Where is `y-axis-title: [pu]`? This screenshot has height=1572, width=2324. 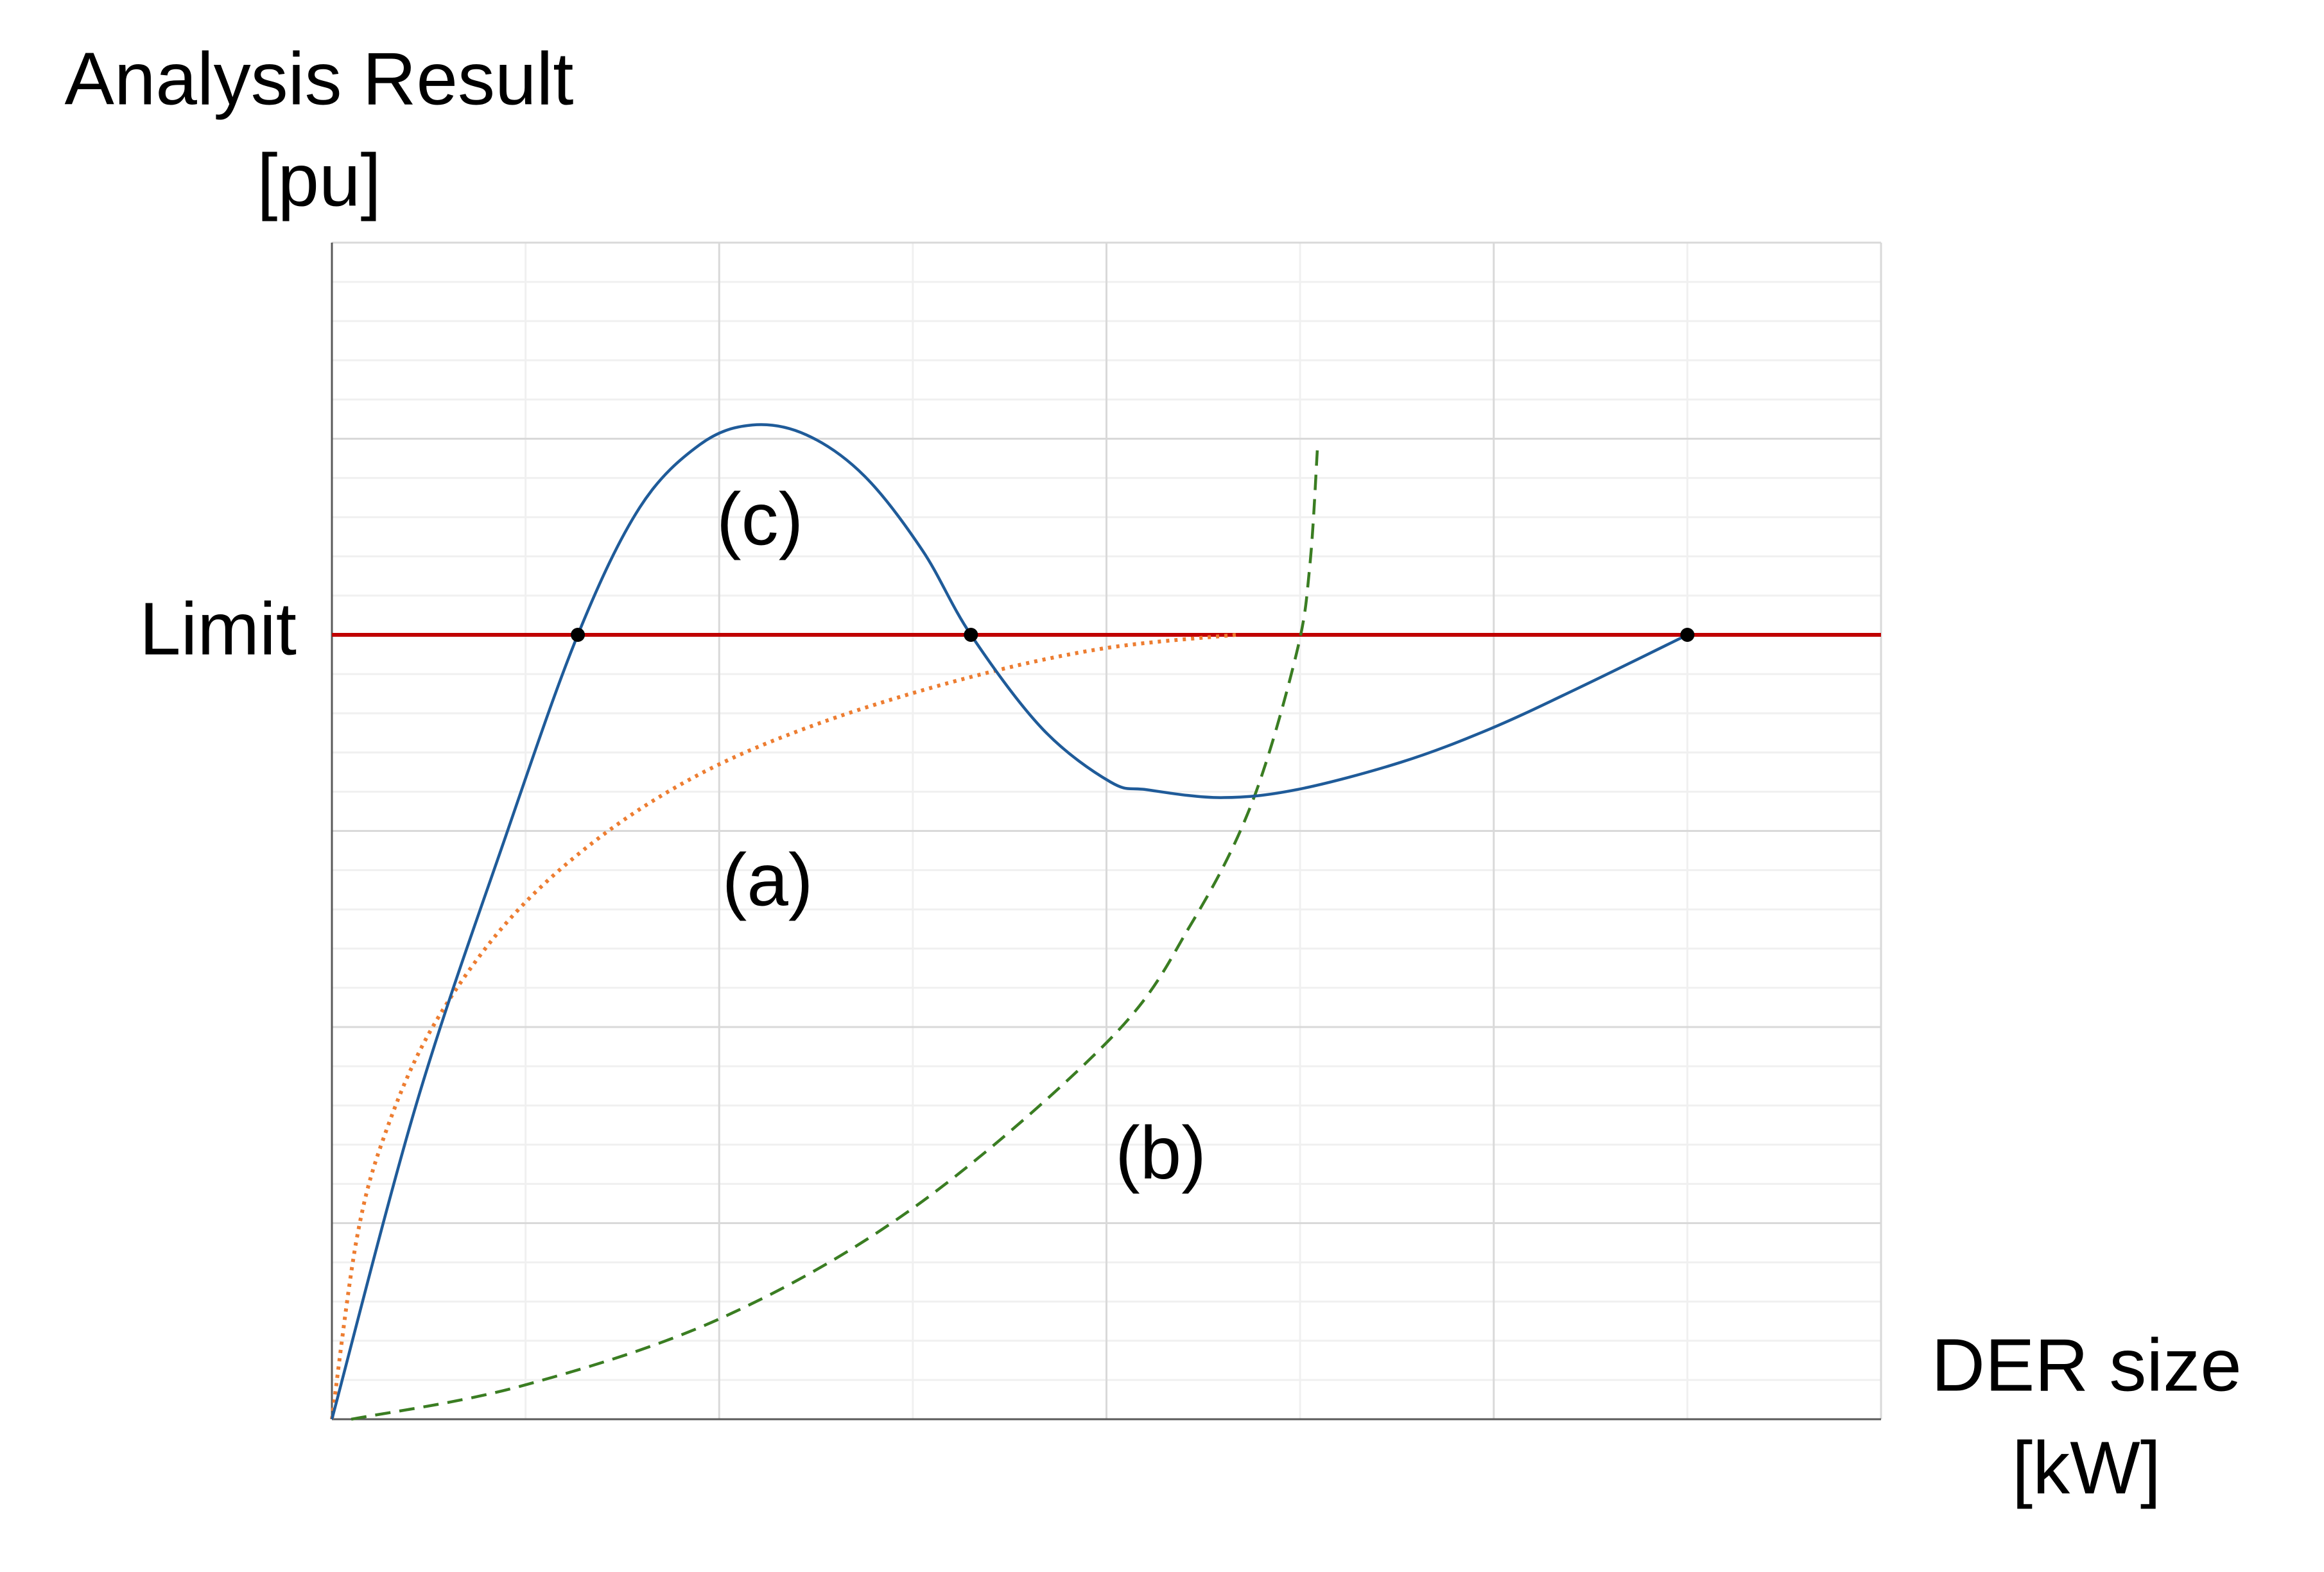 y-axis-title: [pu] is located at coordinates (319, 180).